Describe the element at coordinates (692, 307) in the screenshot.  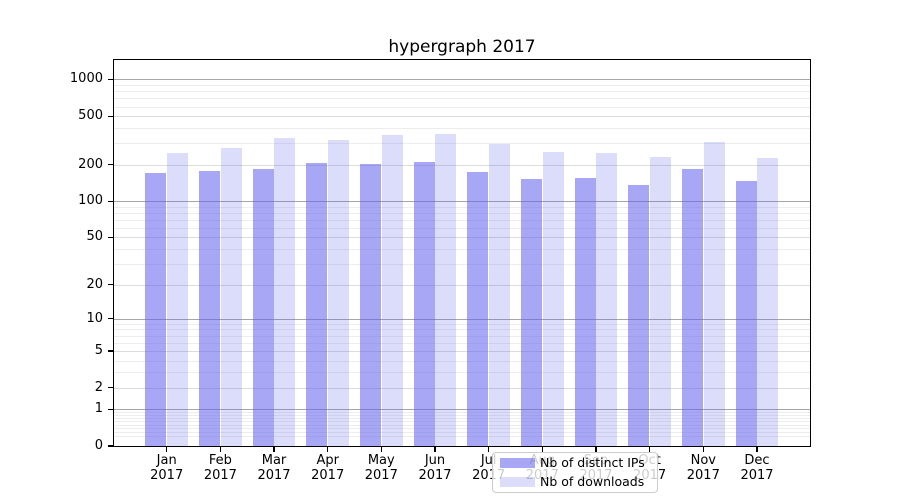
I see `bar-nov-ips` at that location.